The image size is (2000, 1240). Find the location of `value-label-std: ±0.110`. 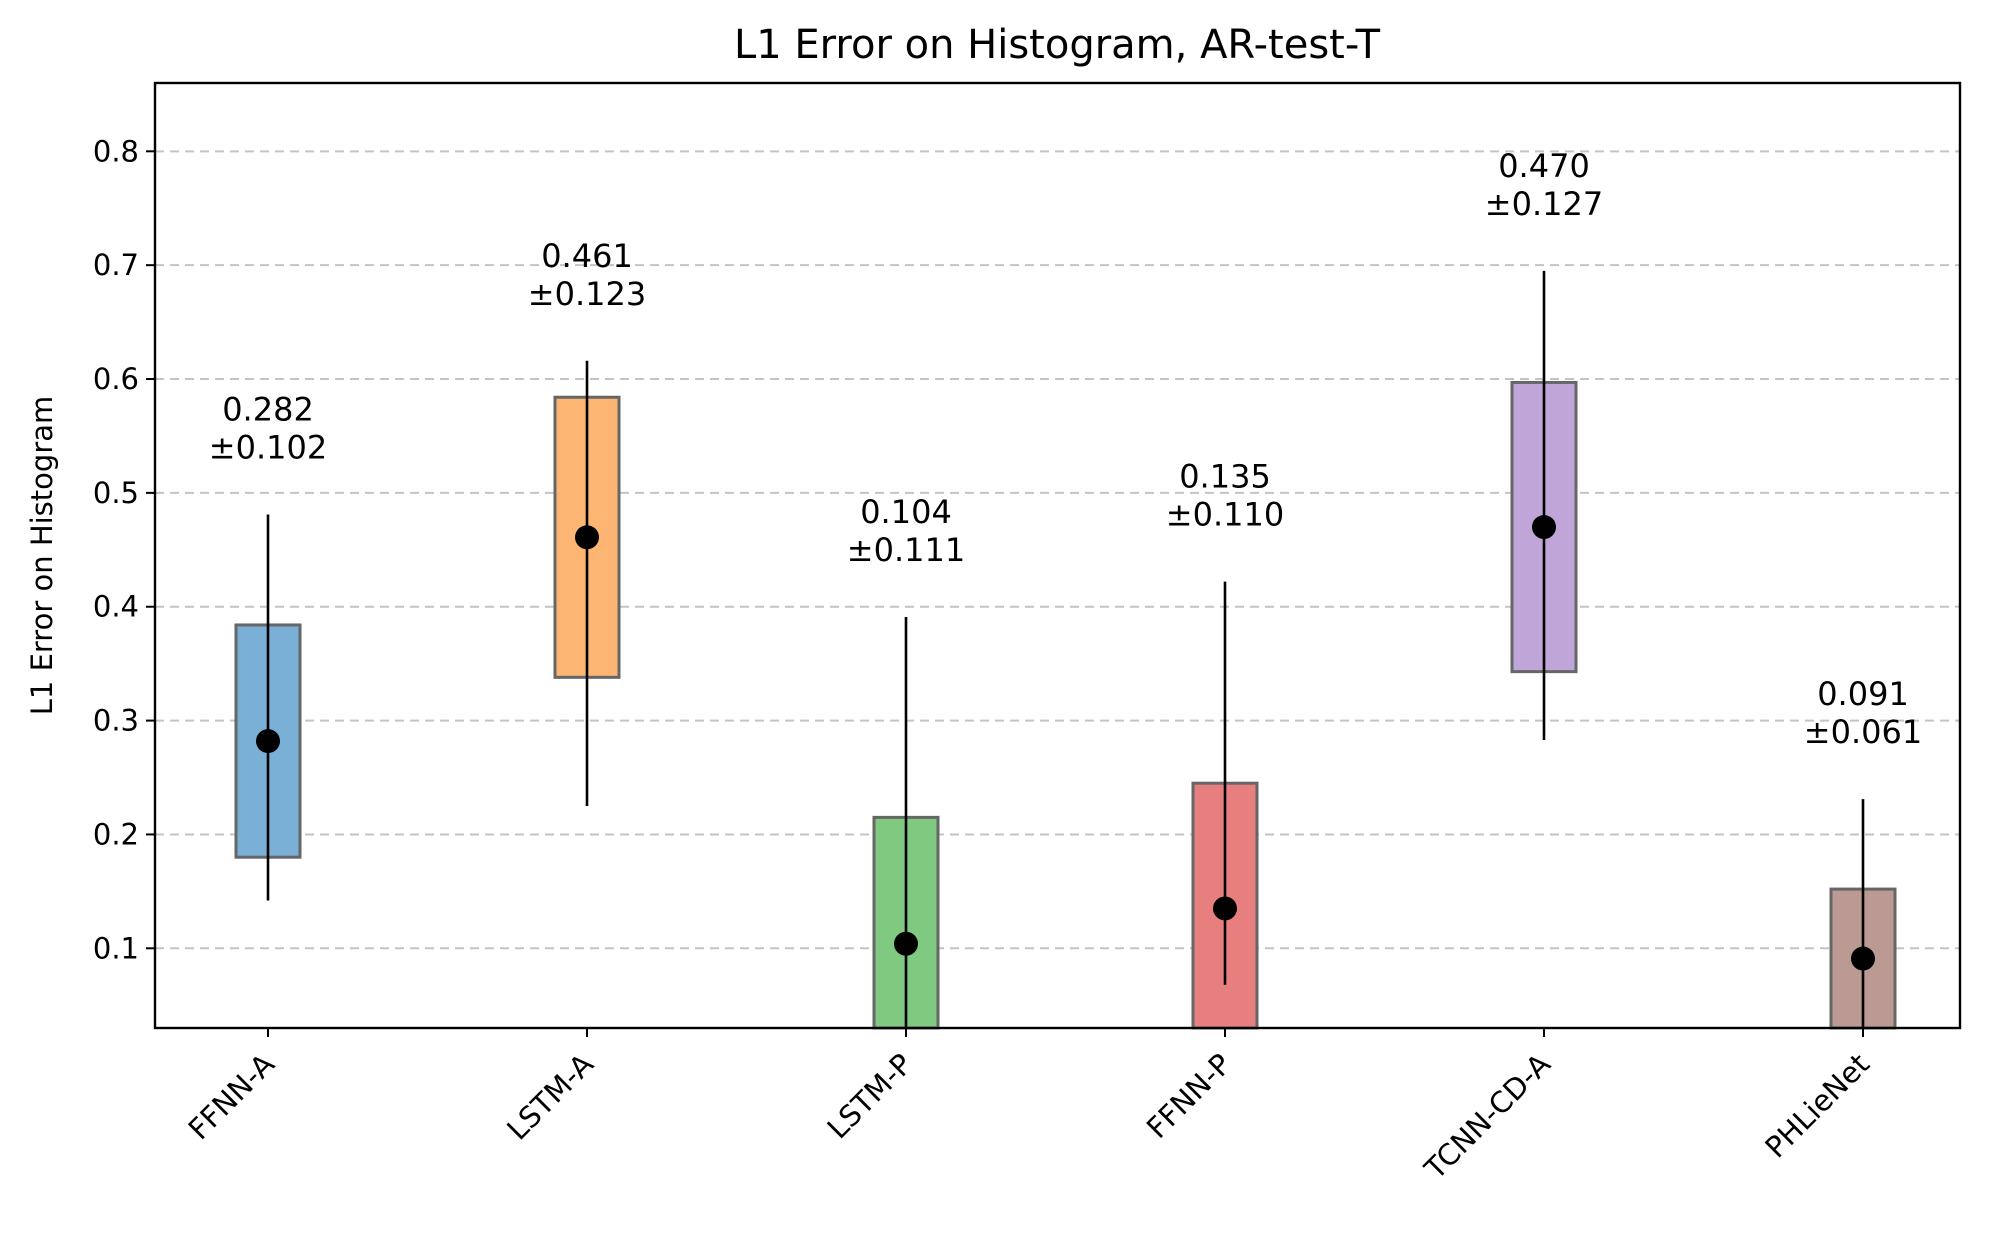

value-label-std: ±0.110 is located at coordinates (1225, 515).